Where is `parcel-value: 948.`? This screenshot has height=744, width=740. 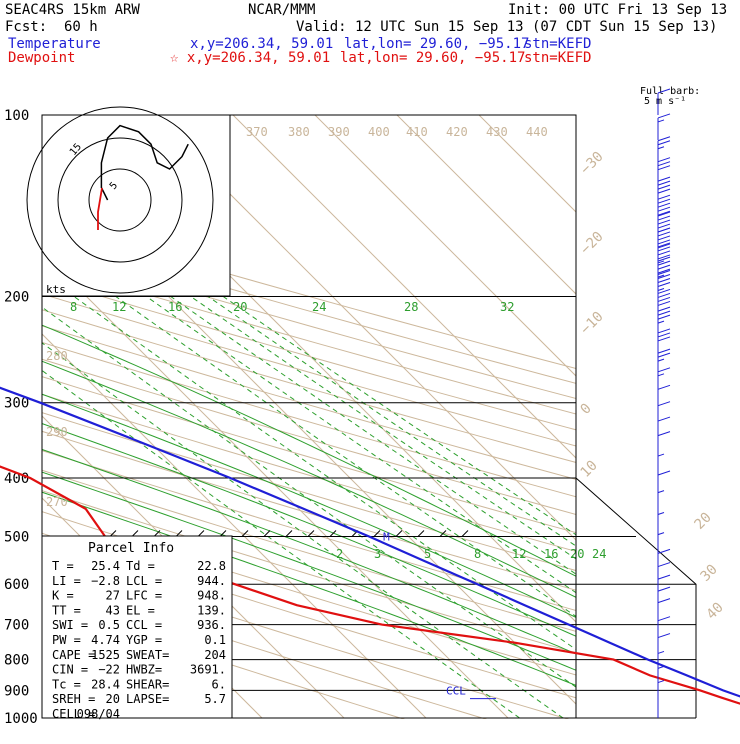 parcel-value: 948. is located at coordinates (211, 596).